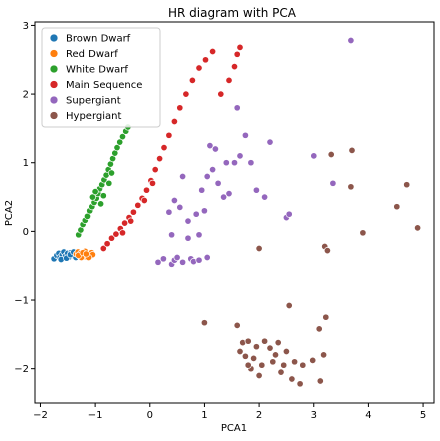  Describe the element at coordinates (92, 54) in the screenshot. I see `legend-label: Red Dwarf` at that location.